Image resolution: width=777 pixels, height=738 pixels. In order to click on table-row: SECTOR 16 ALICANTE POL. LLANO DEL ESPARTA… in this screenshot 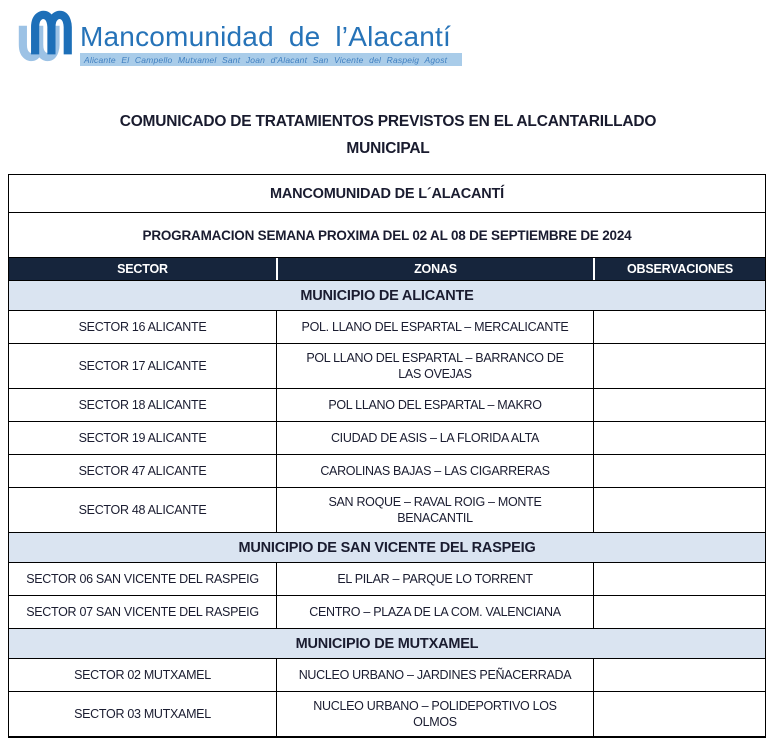, I will do `click(387, 327)`.